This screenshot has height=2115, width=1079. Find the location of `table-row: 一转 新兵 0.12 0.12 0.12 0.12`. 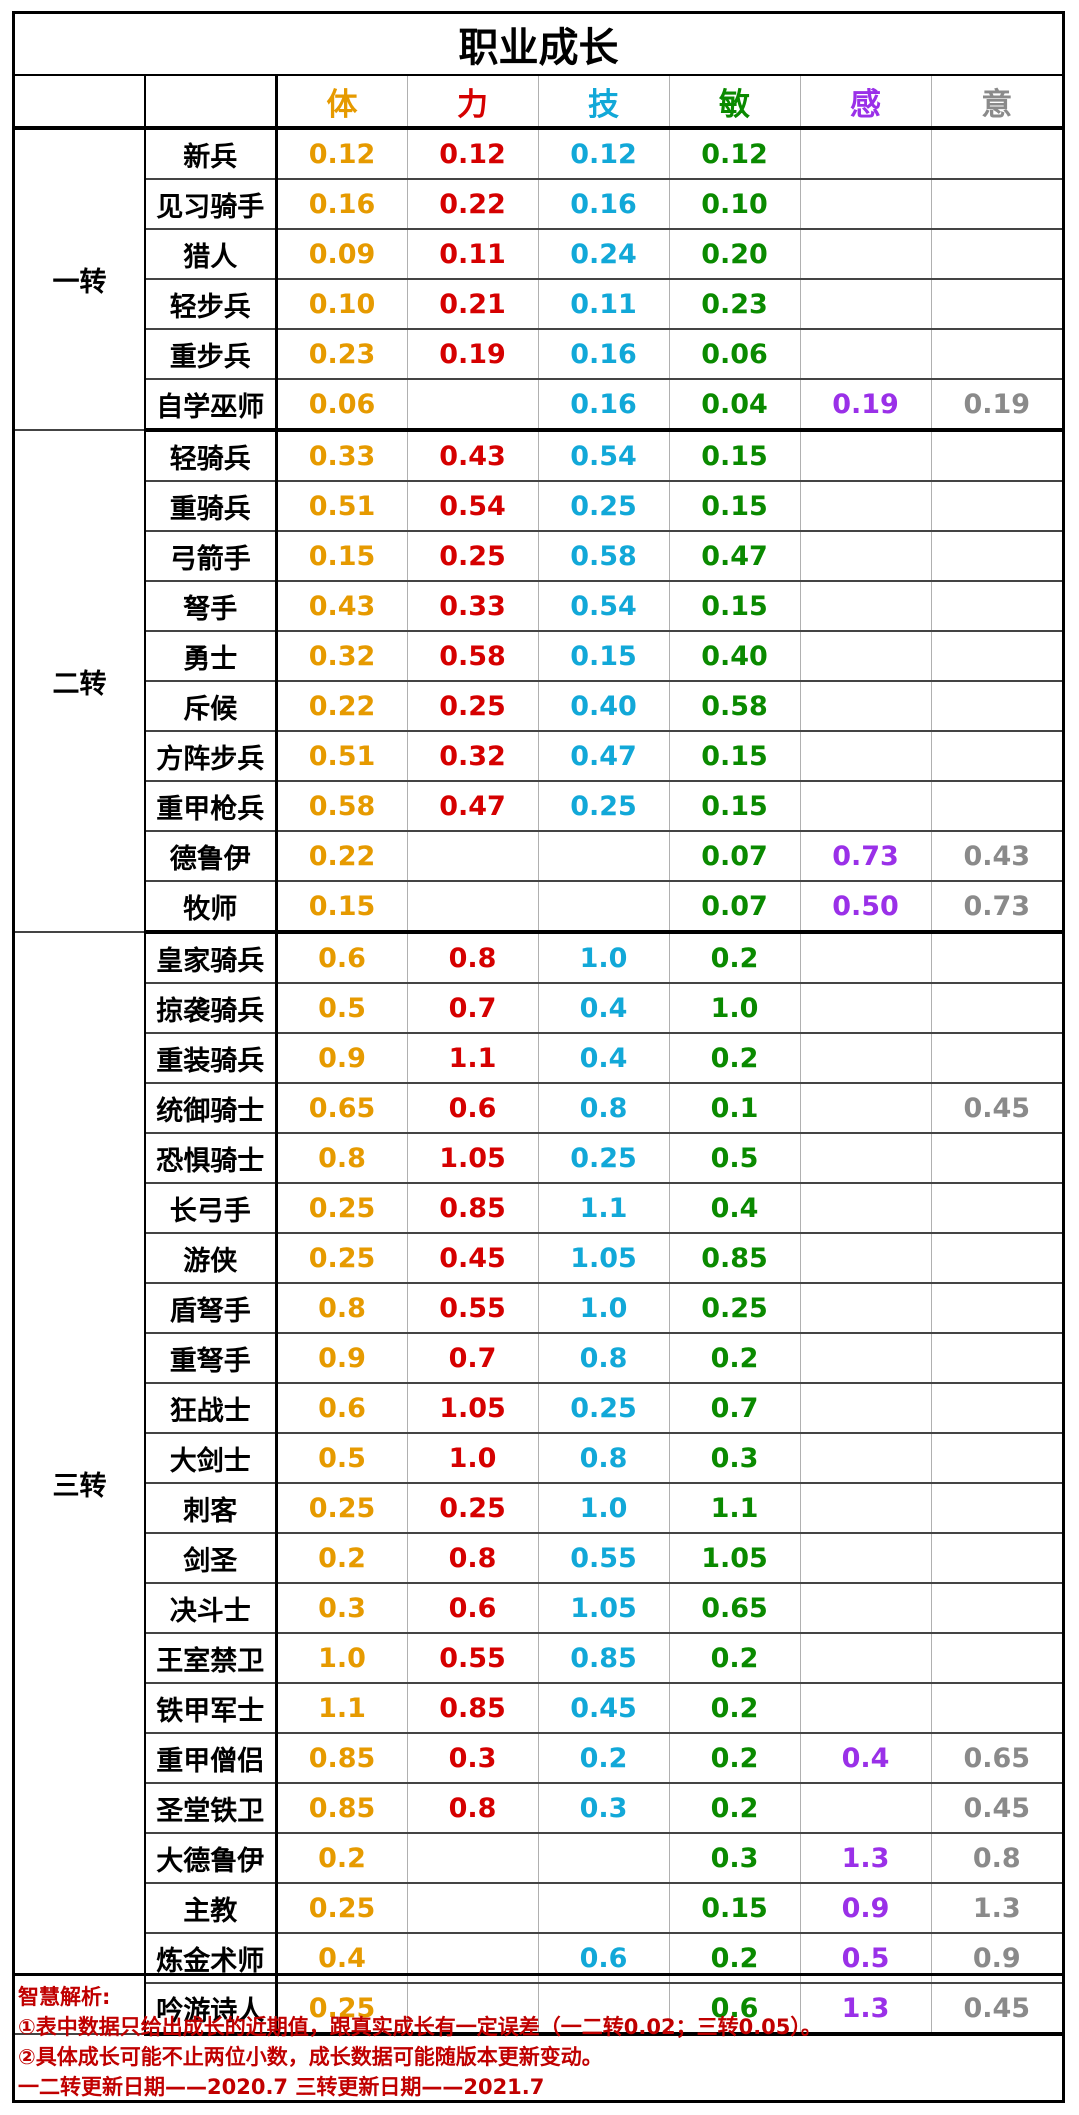

table-row: 一转 新兵 0.12 0.12 0.12 0.12 is located at coordinates (538, 279).